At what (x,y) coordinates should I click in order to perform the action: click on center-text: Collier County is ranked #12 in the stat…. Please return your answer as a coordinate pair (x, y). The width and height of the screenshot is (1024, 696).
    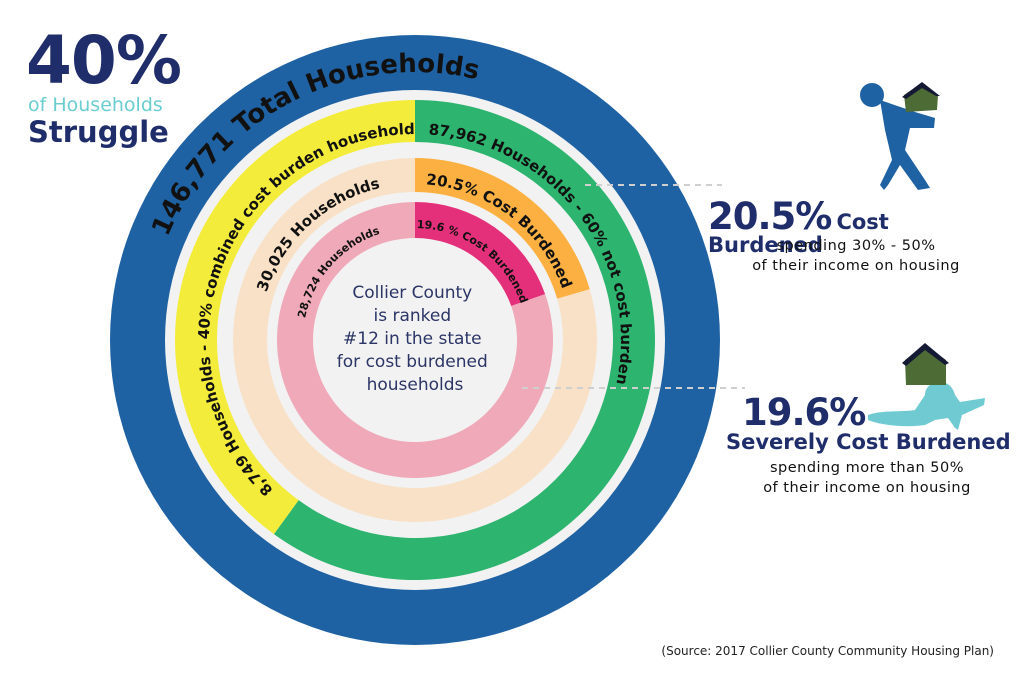
    Looking at the image, I should click on (415, 339).